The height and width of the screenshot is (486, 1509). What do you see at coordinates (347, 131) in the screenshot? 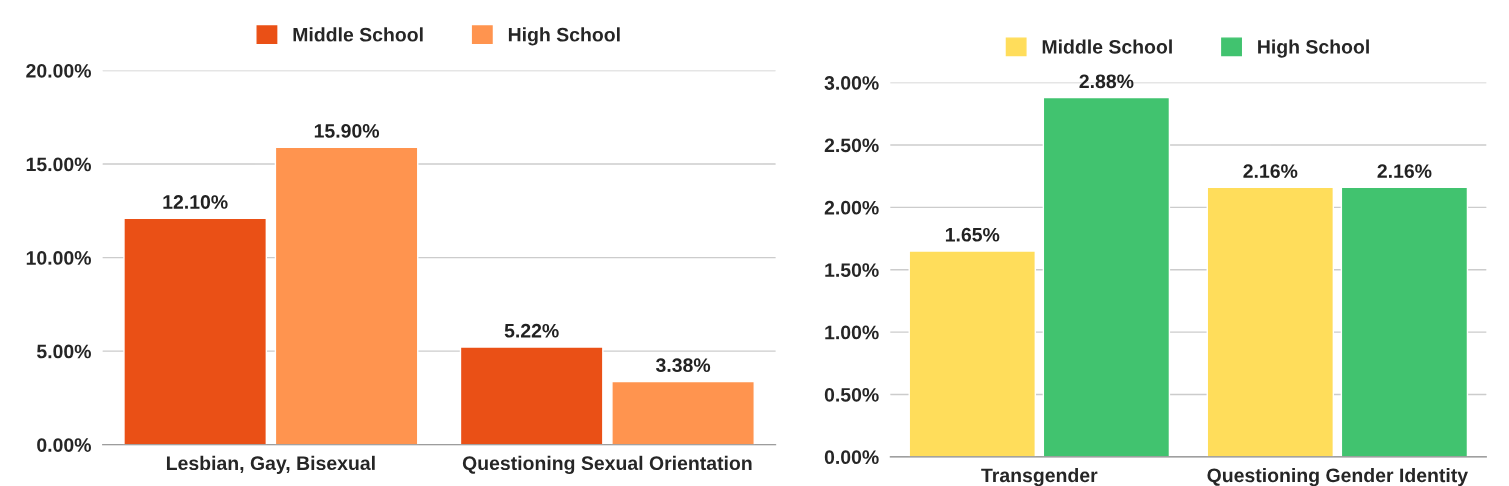
I see `data-label: 15.90%` at bounding box center [347, 131].